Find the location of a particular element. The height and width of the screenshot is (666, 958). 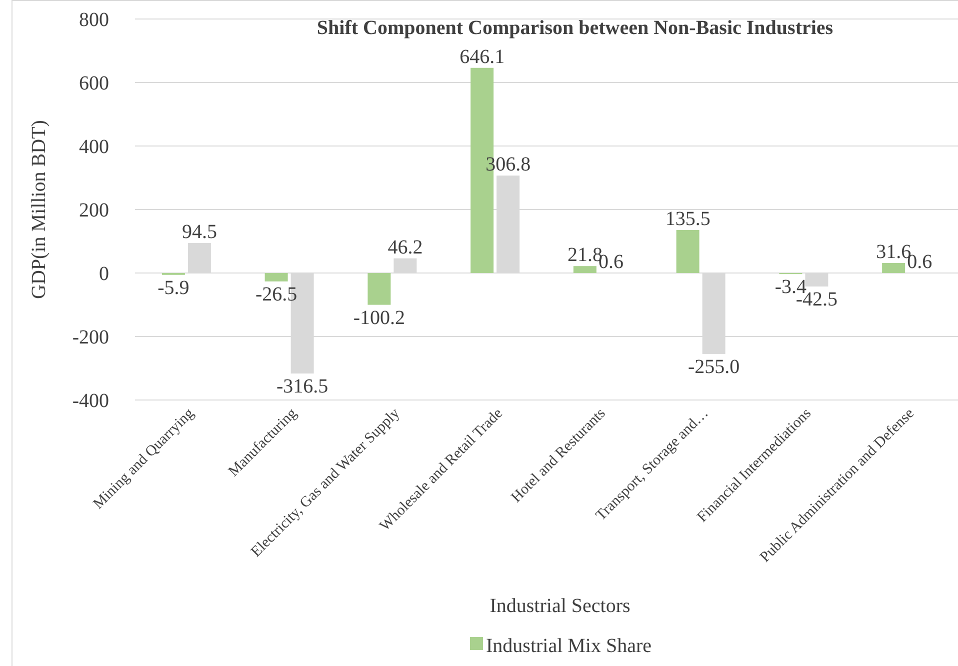

legend-label: Industrial Mix Share is located at coordinates (569, 646).